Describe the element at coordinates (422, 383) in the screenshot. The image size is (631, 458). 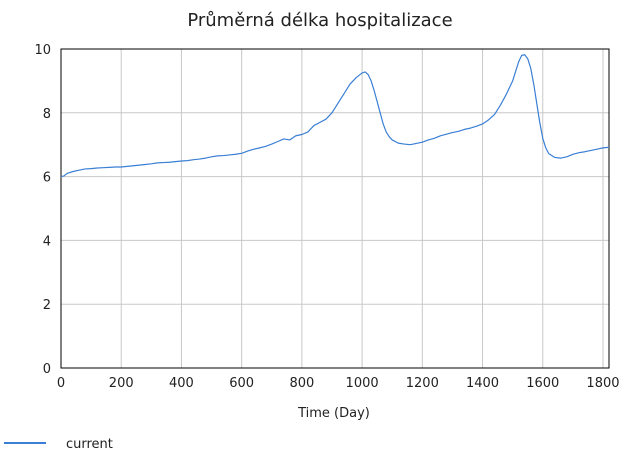
I see `x-tick-label: 1200` at that location.